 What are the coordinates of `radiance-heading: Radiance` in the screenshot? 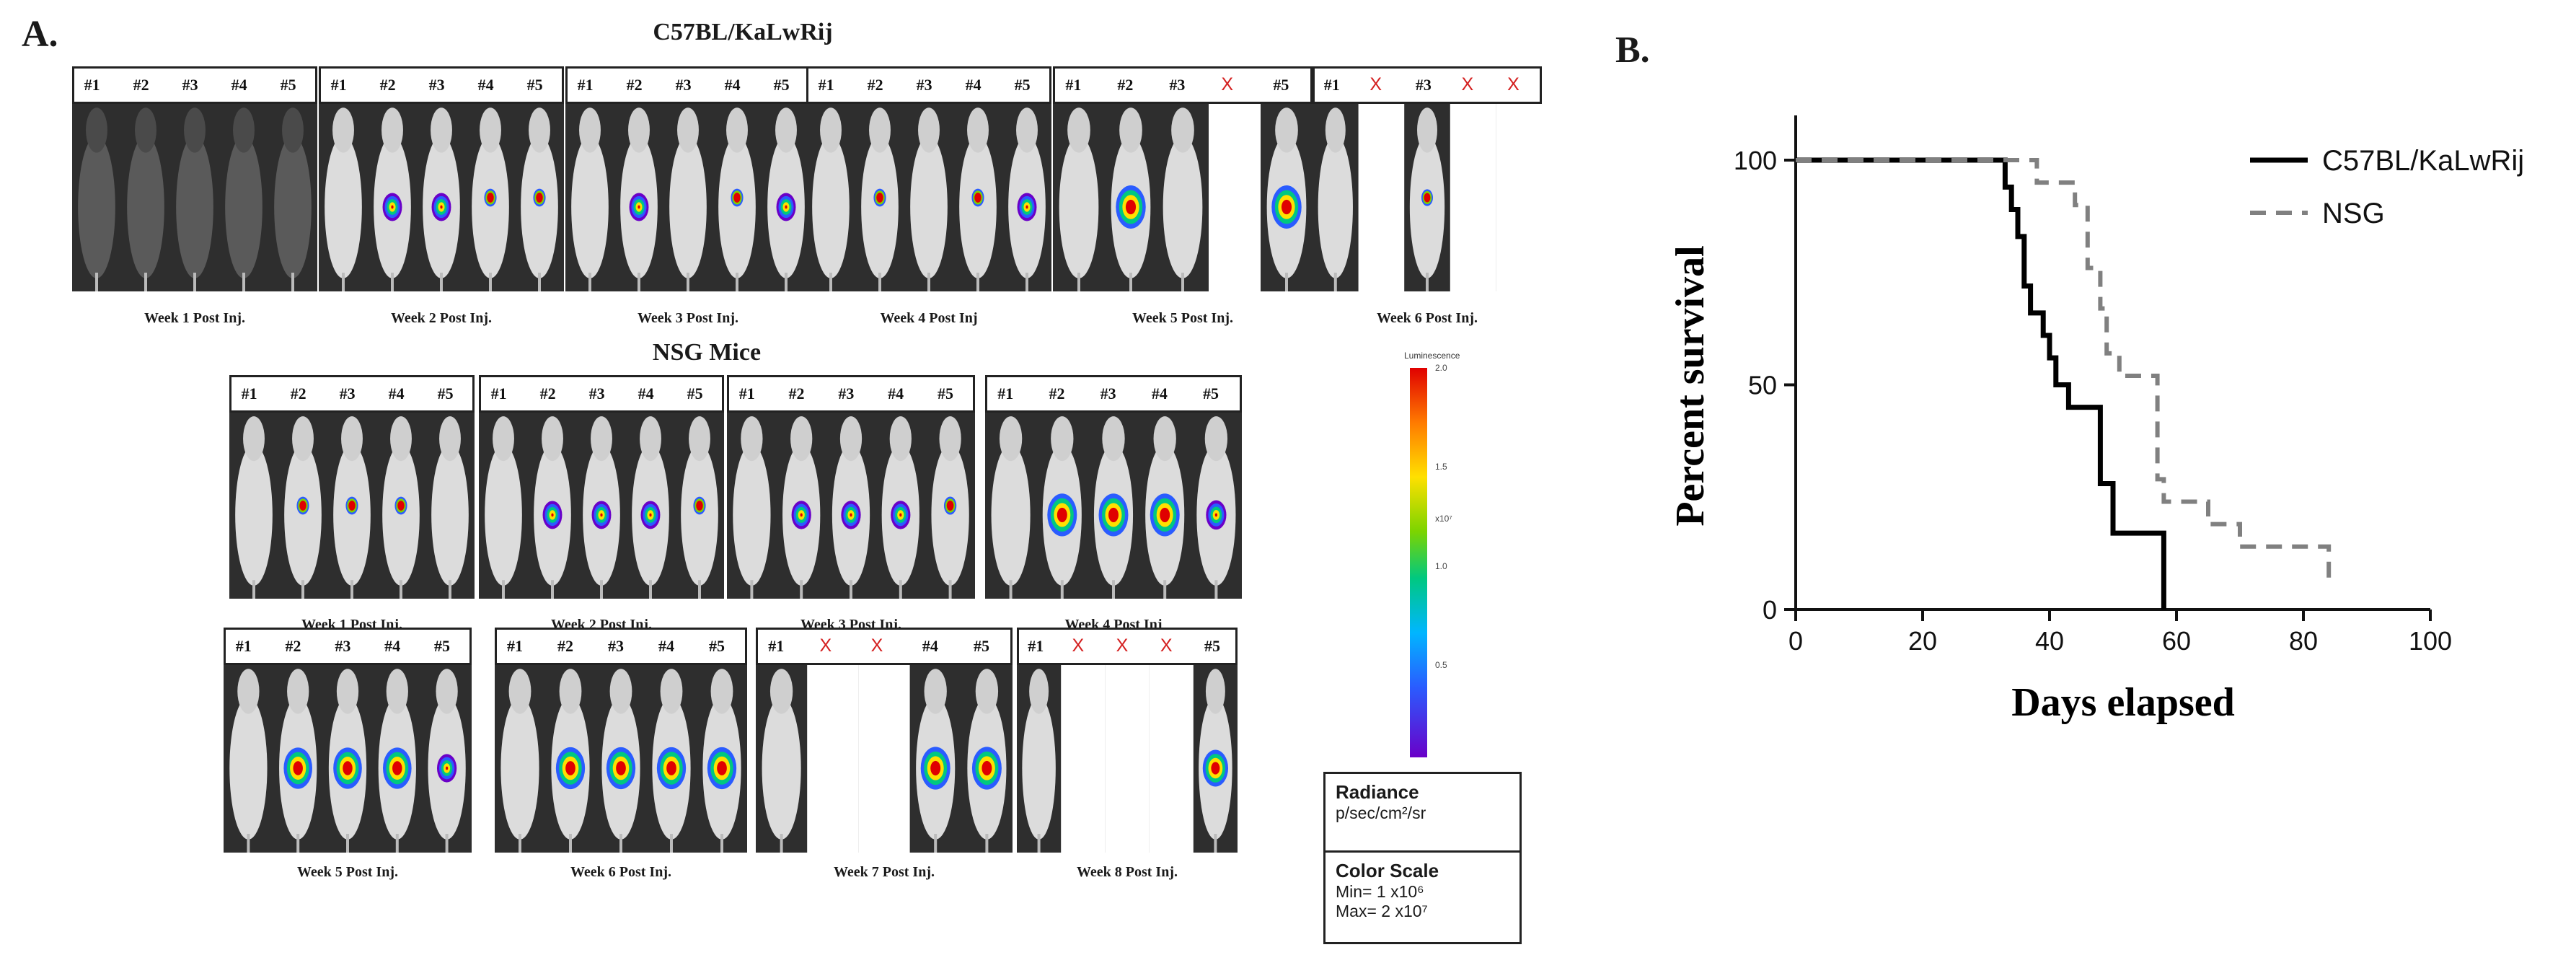 It's located at (1377, 792).